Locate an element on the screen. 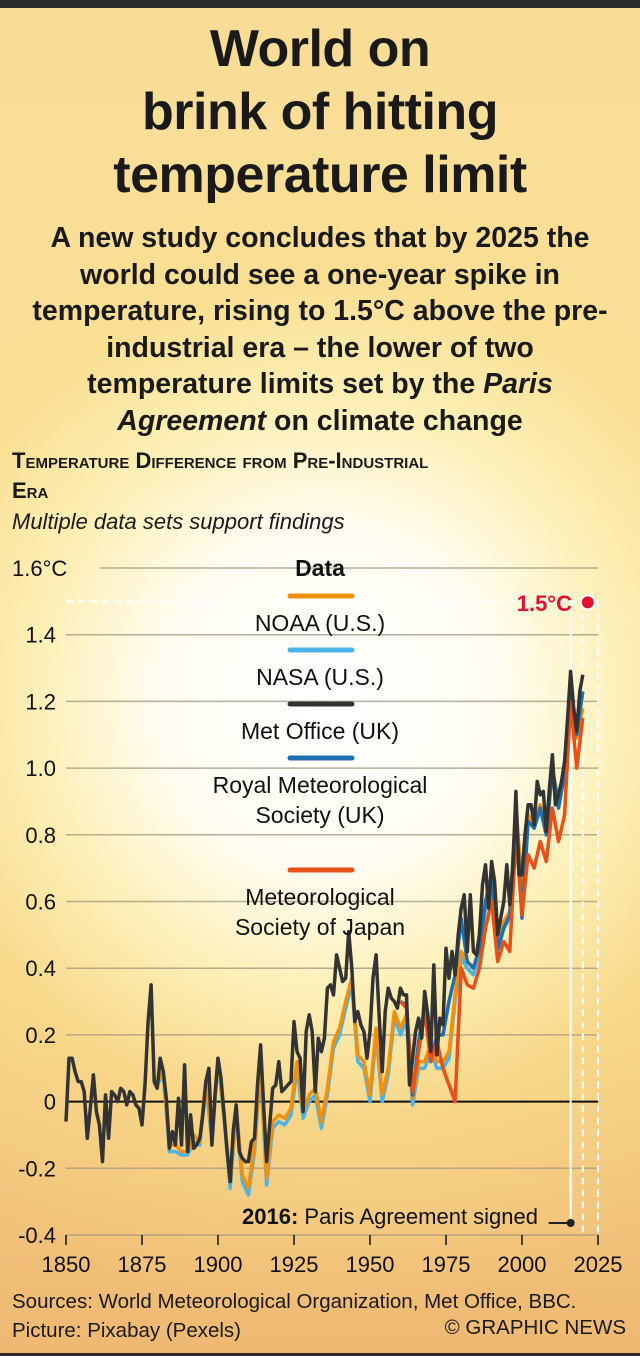  y-tick-label: 0.8 is located at coordinates (40, 835).